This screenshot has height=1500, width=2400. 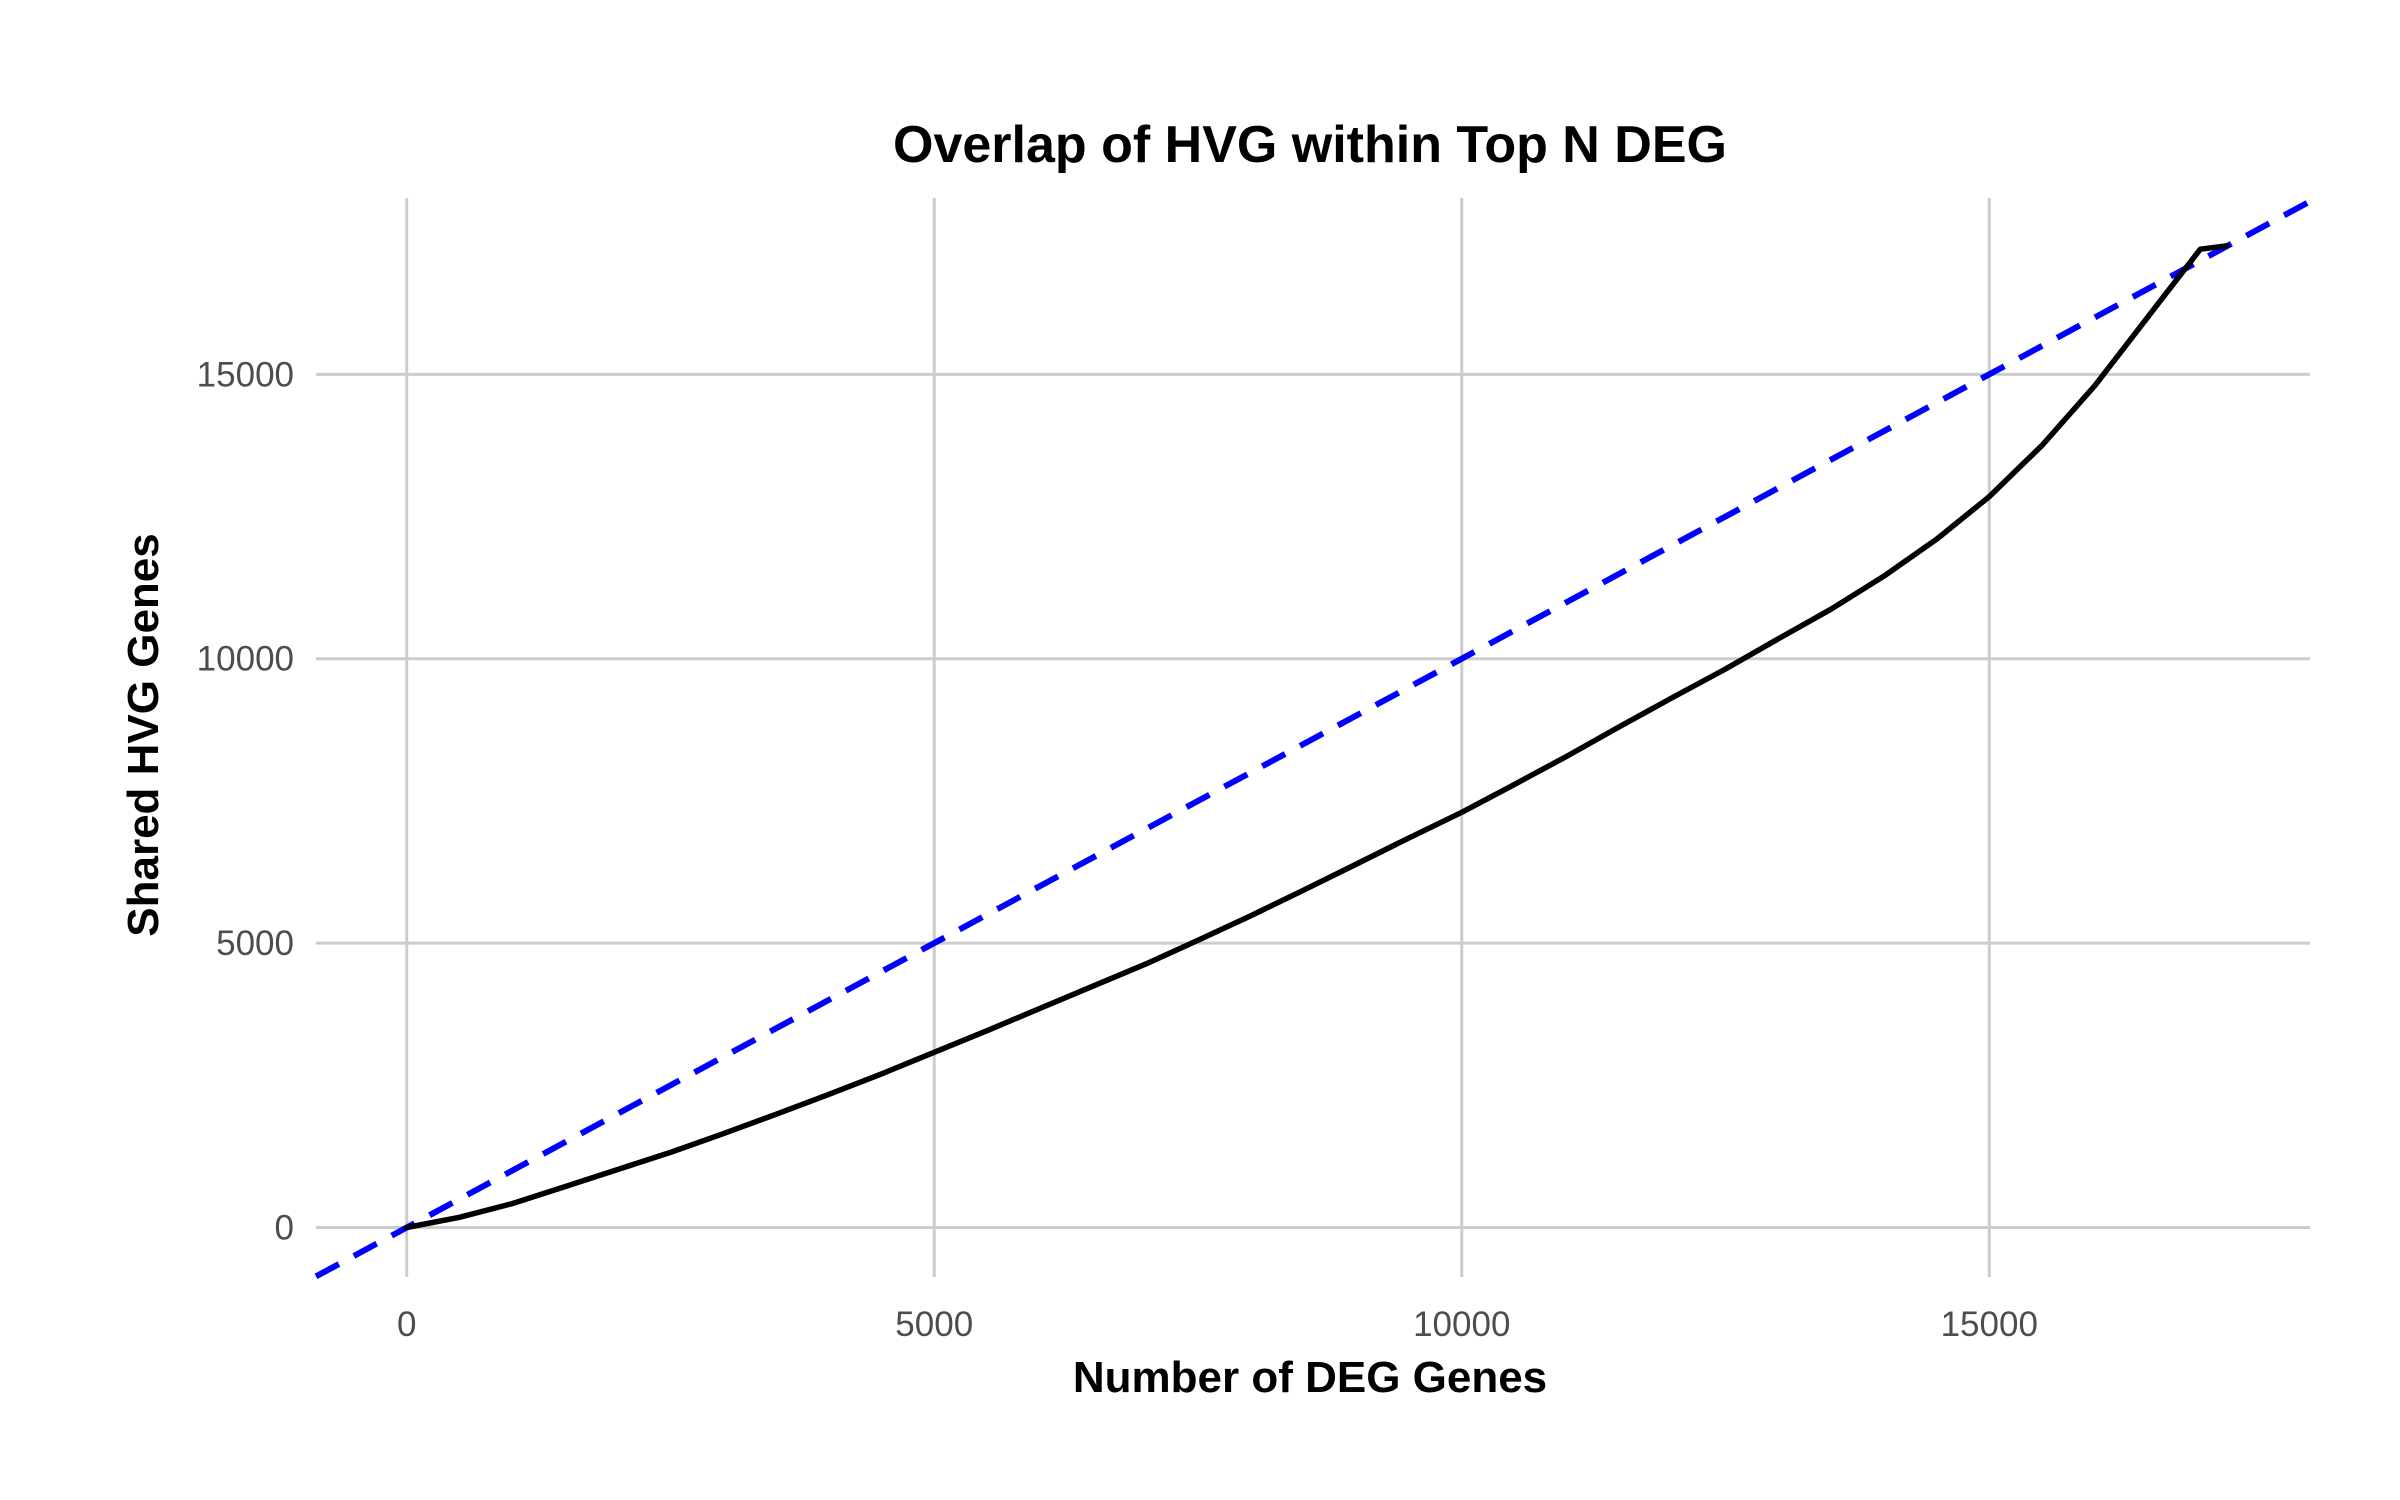 I want to click on y-tick-label: 0, so click(x=284, y=1228).